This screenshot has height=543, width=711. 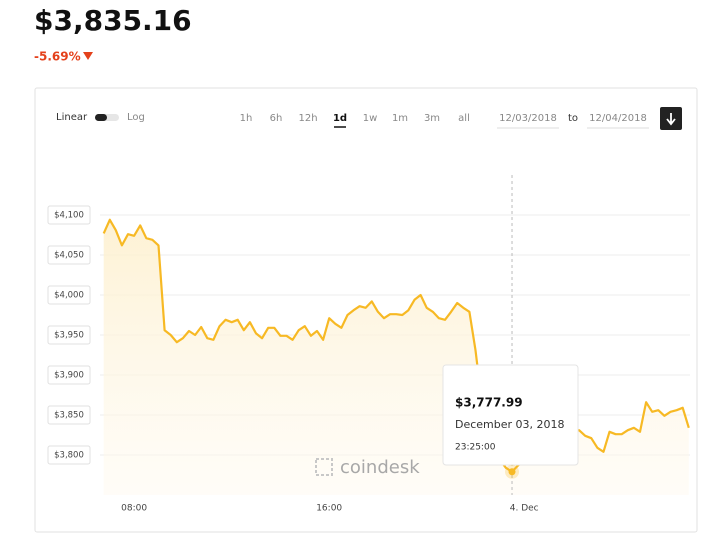 What do you see at coordinates (432, 118) in the screenshot?
I see `range-button: 3m` at bounding box center [432, 118].